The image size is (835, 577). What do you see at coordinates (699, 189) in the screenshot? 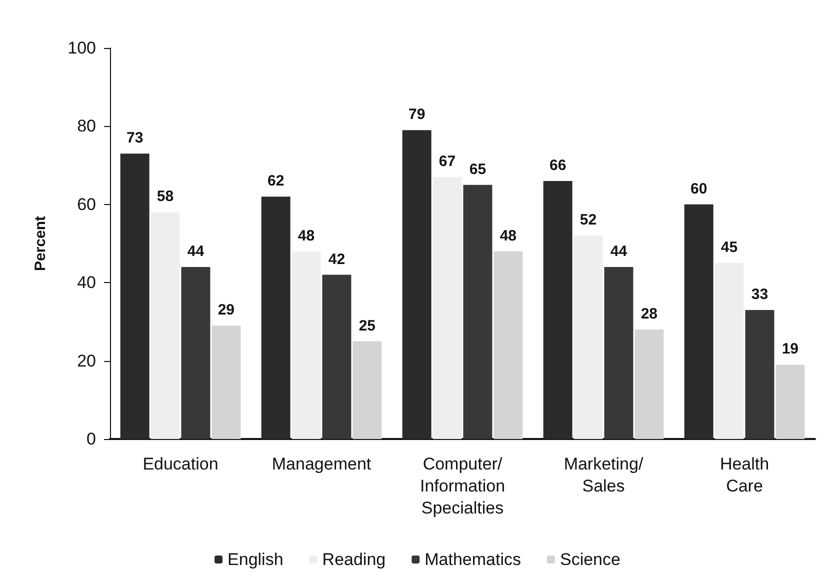
I see `data-label: 60` at bounding box center [699, 189].